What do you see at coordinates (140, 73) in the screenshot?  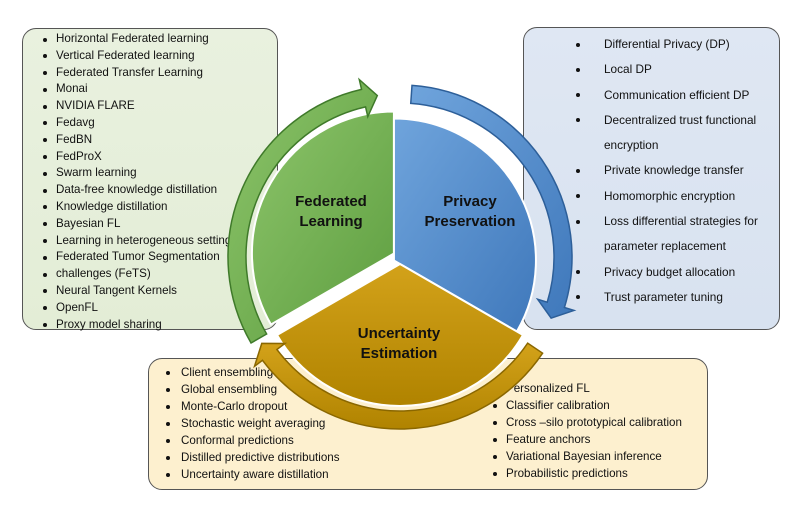 I see `fl-list-item: Federated Transfer Learning` at bounding box center [140, 73].